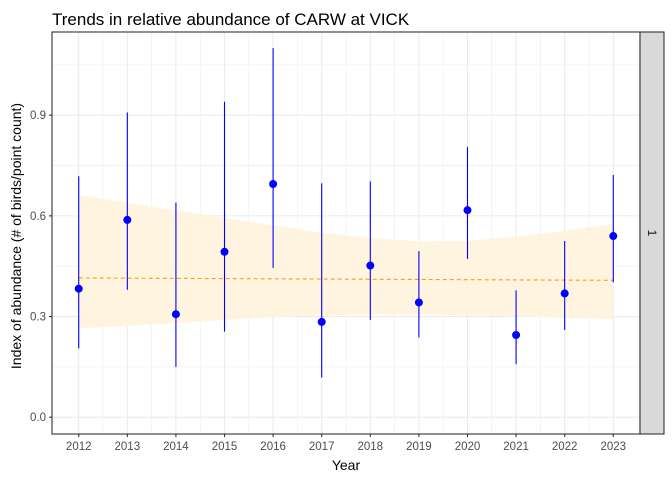  What do you see at coordinates (79, 447) in the screenshot?
I see `x-tick-label: 2012` at bounding box center [79, 447].